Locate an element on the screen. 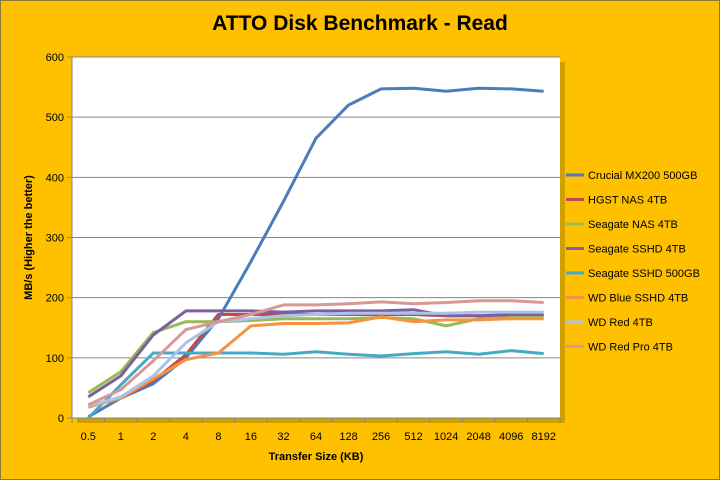  y-tick-label: 500 is located at coordinates (55, 118).